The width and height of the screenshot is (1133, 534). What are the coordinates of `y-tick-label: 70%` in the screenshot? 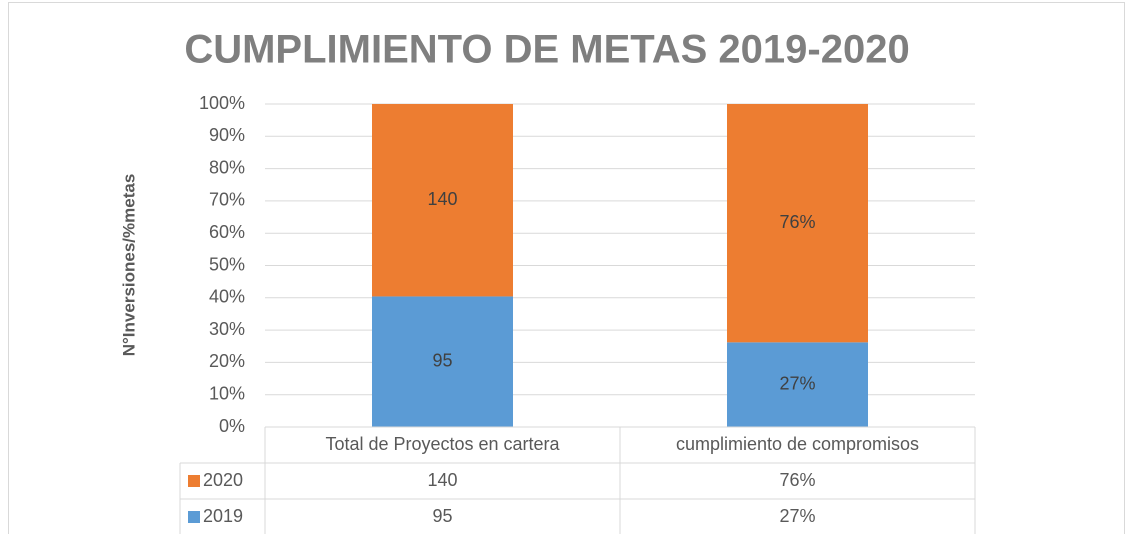 It's located at (227, 200).